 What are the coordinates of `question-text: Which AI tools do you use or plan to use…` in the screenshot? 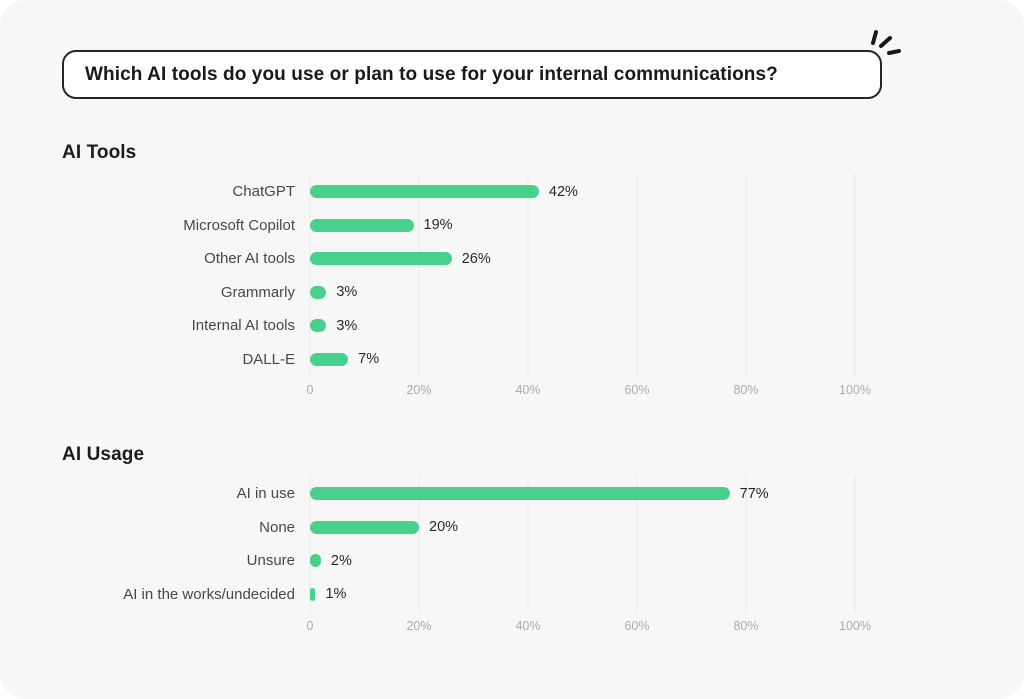 It's located at (431, 74).